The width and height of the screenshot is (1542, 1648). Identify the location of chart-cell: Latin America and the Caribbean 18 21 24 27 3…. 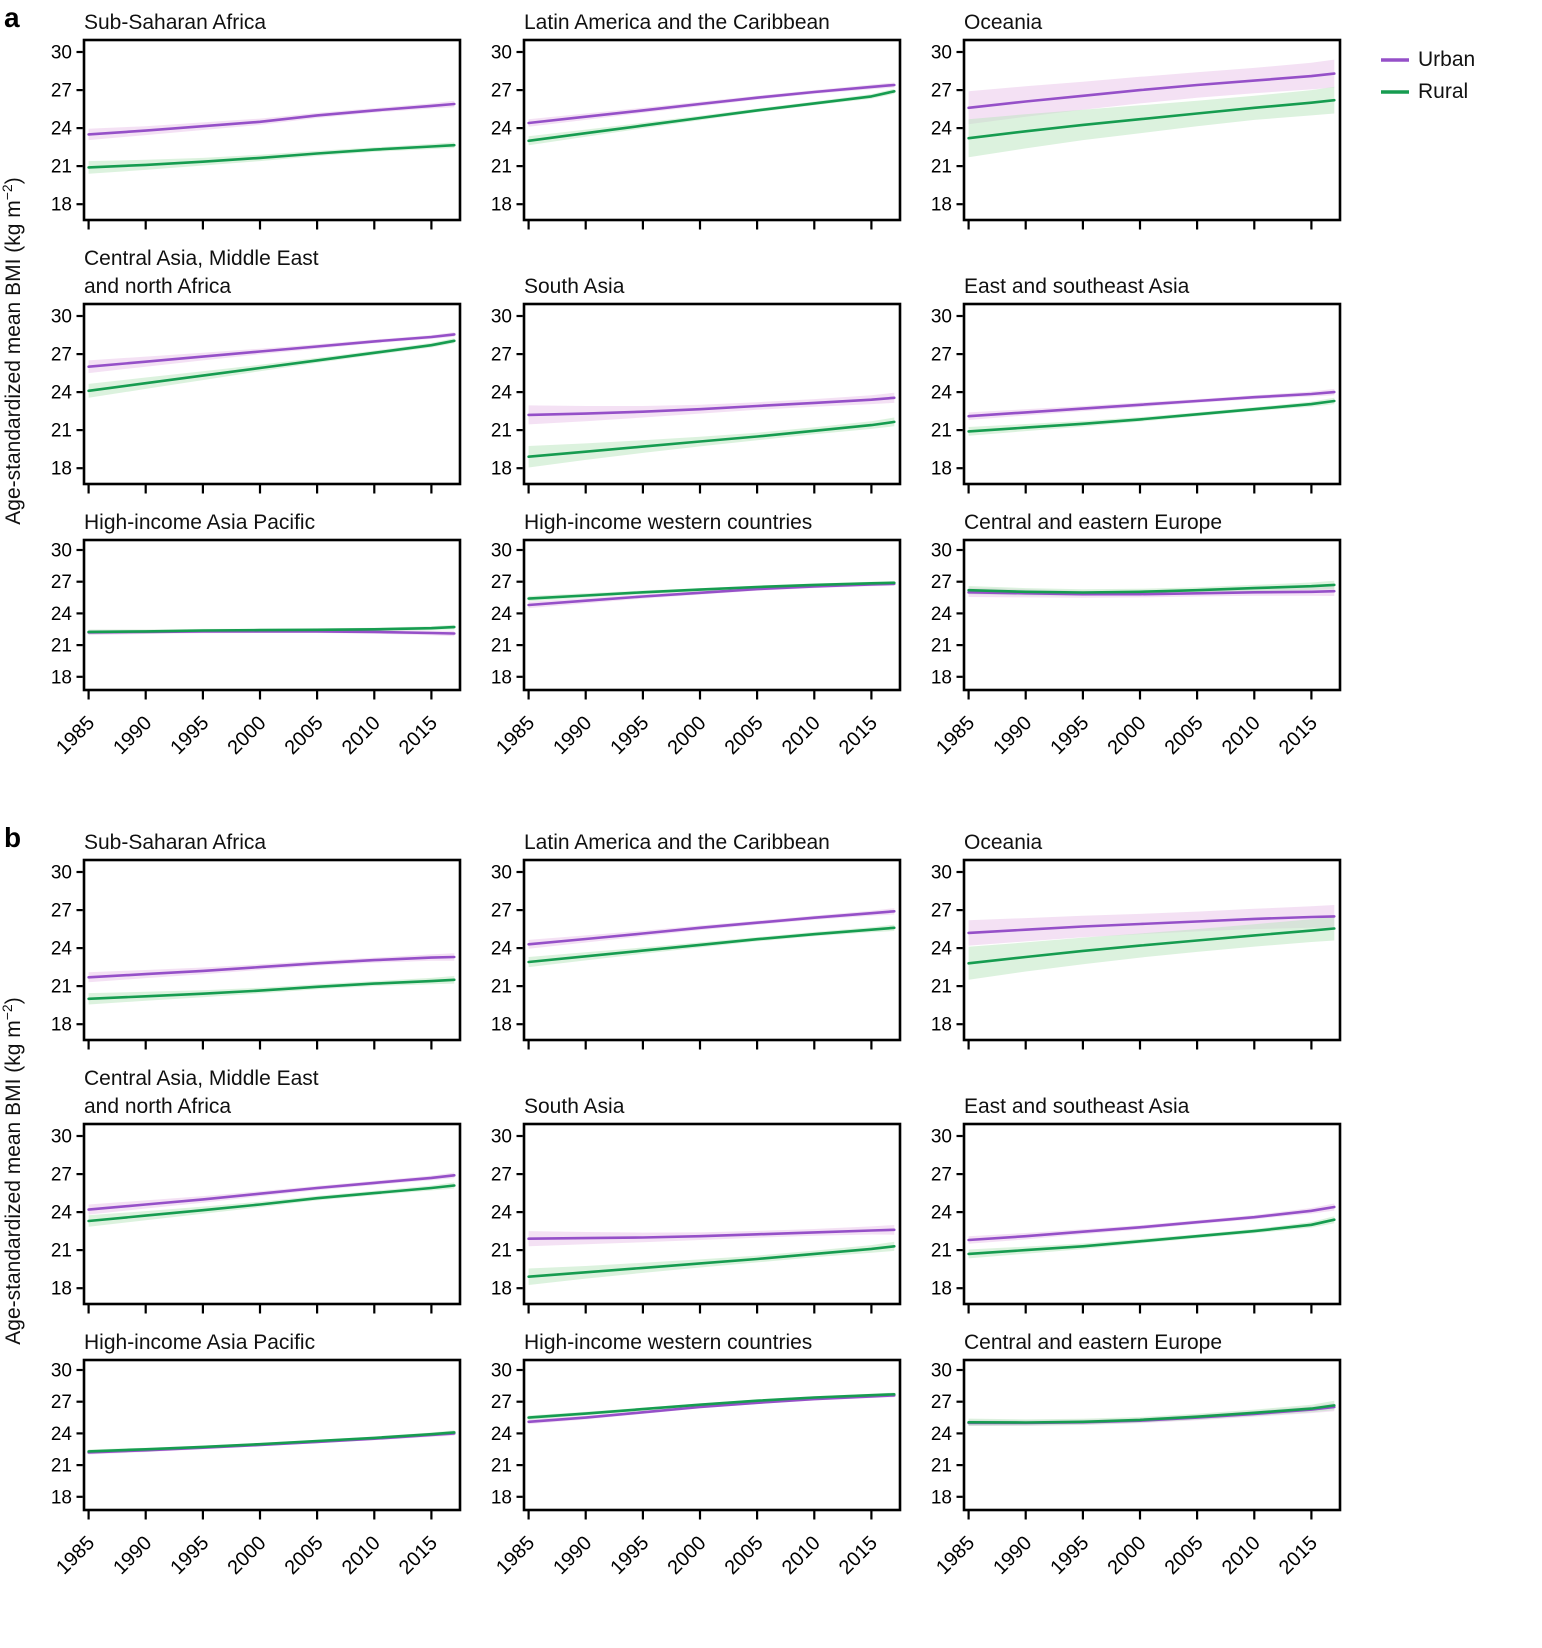
(696, 123).